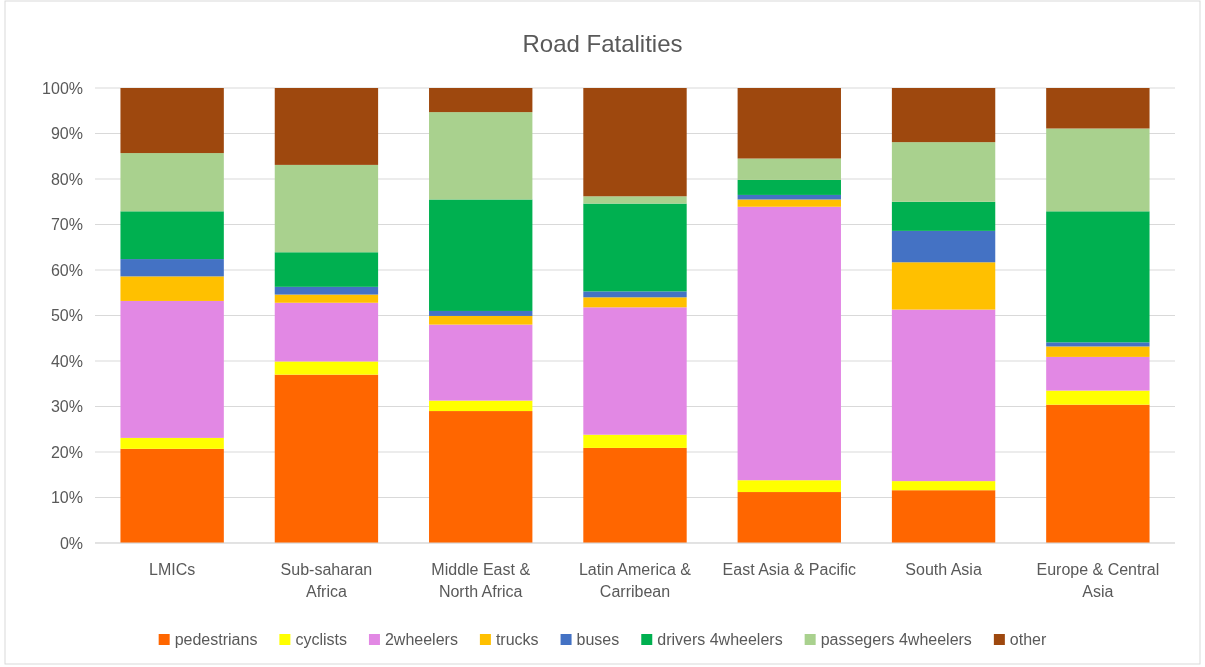  What do you see at coordinates (66, 134) in the screenshot?
I see `y-tick-label: 90%` at bounding box center [66, 134].